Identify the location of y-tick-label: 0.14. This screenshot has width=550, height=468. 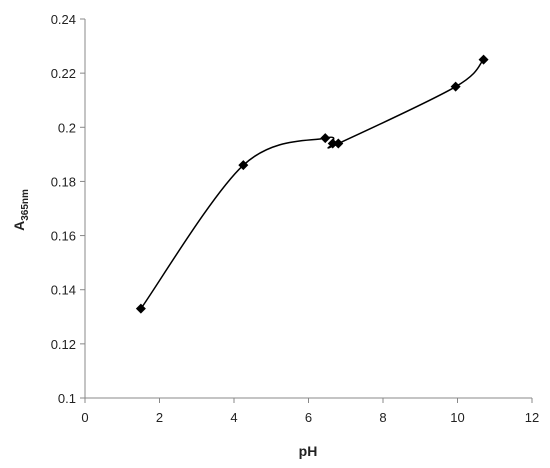
(63, 290).